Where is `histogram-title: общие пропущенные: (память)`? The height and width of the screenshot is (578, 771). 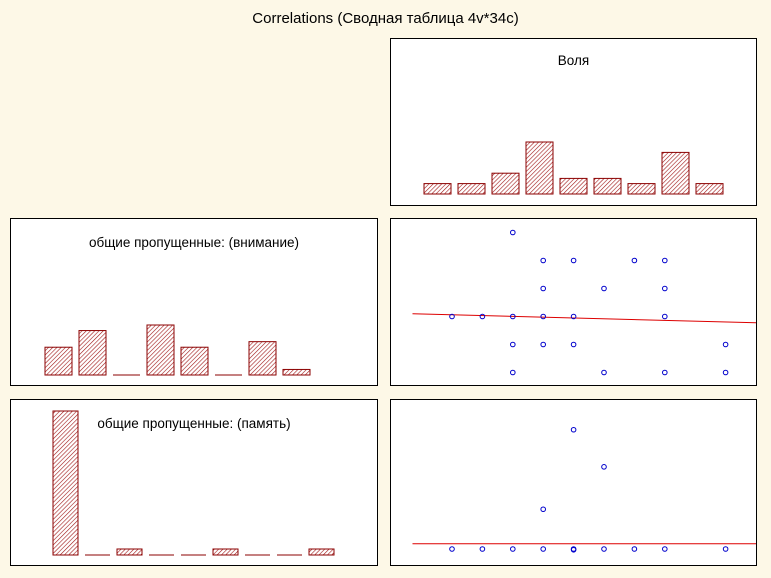
histogram-title: общие пропущенные: (память) is located at coordinates (194, 423).